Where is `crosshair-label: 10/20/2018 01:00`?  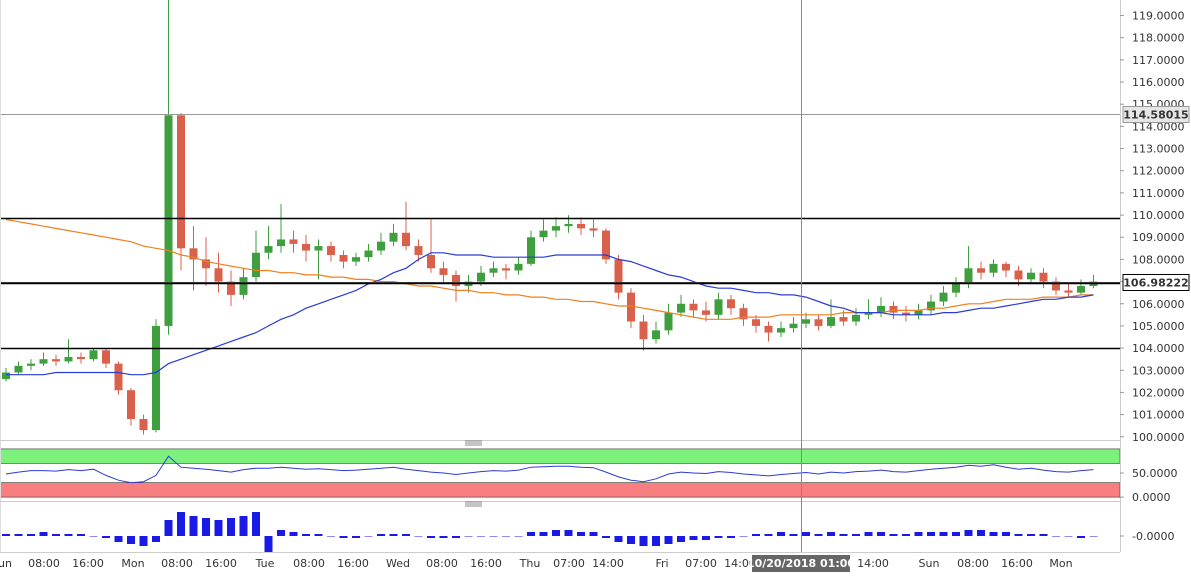
crosshair-label: 10/20/2018 01:00 is located at coordinates (801, 563).